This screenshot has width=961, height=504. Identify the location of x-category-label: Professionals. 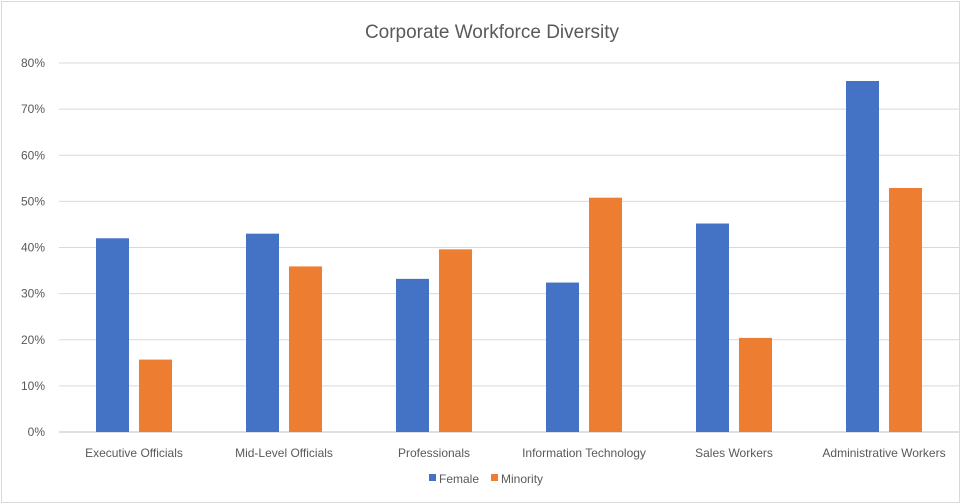
(434, 453).